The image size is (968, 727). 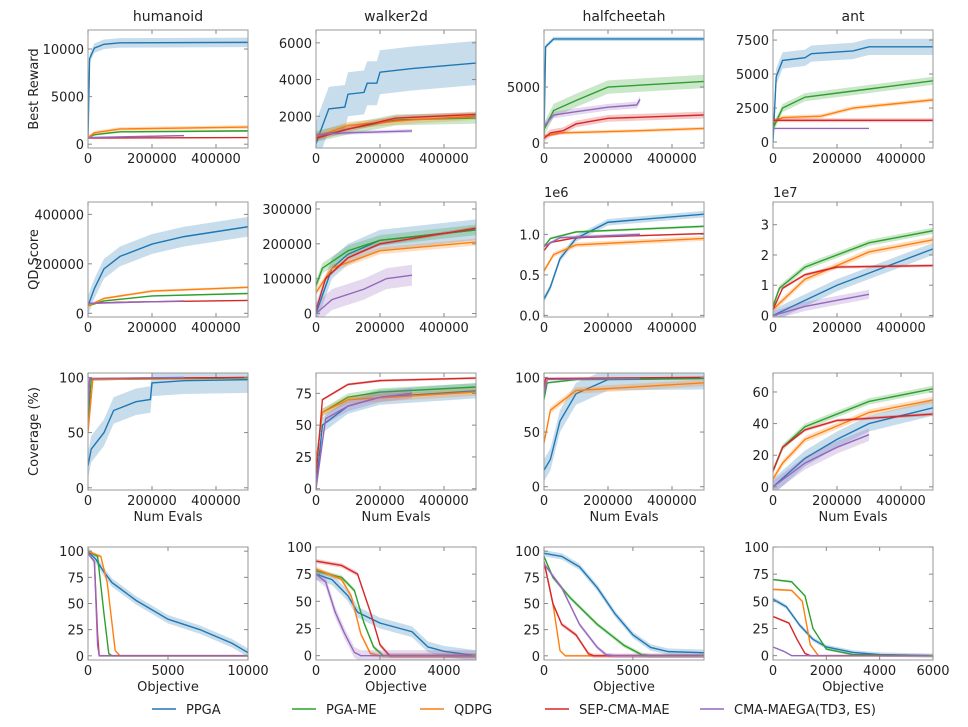 What do you see at coordinates (785, 193) in the screenshot?
I see `axis-offset-label: 1e7` at bounding box center [785, 193].